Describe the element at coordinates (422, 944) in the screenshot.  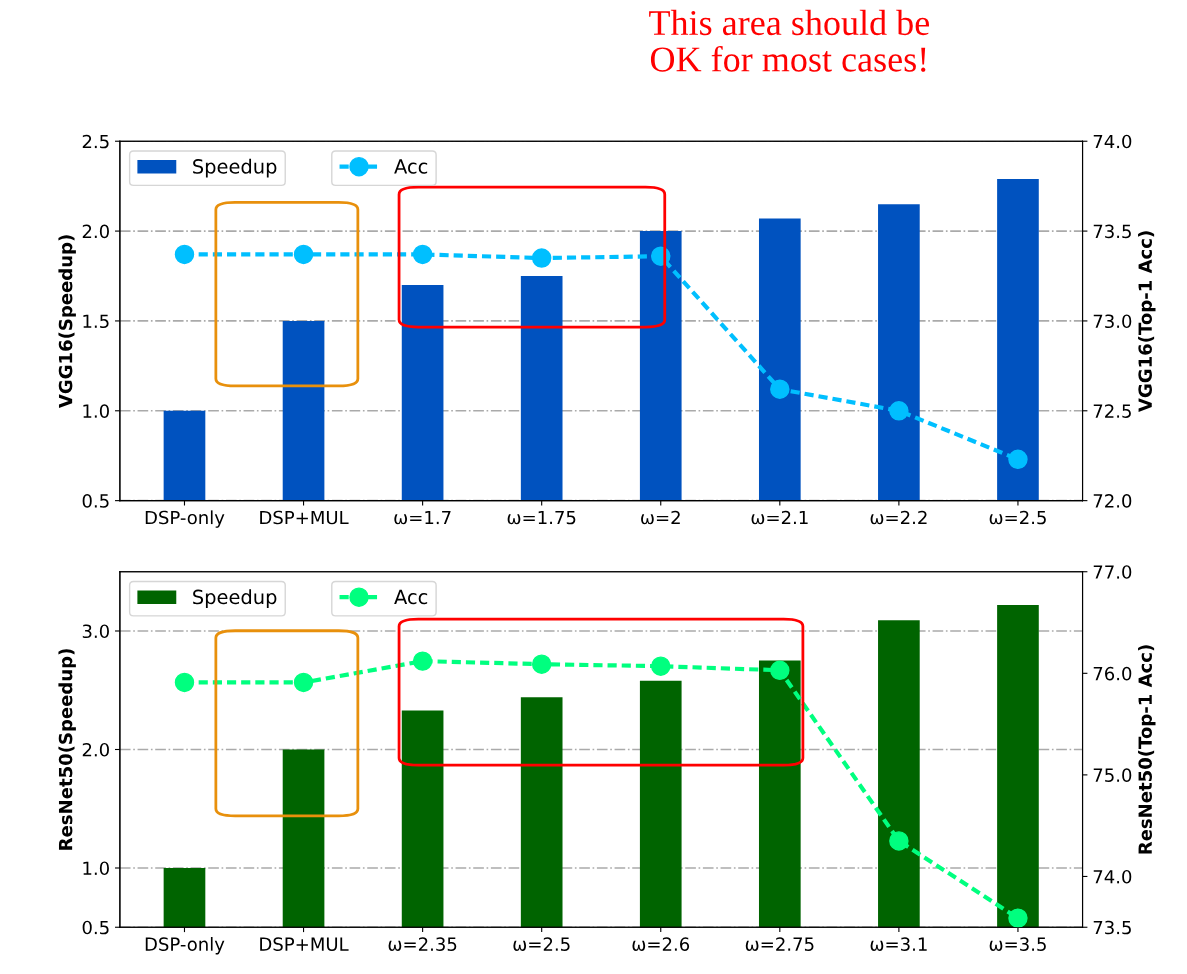
I see `x-tick-label: ω=2.35` at that location.